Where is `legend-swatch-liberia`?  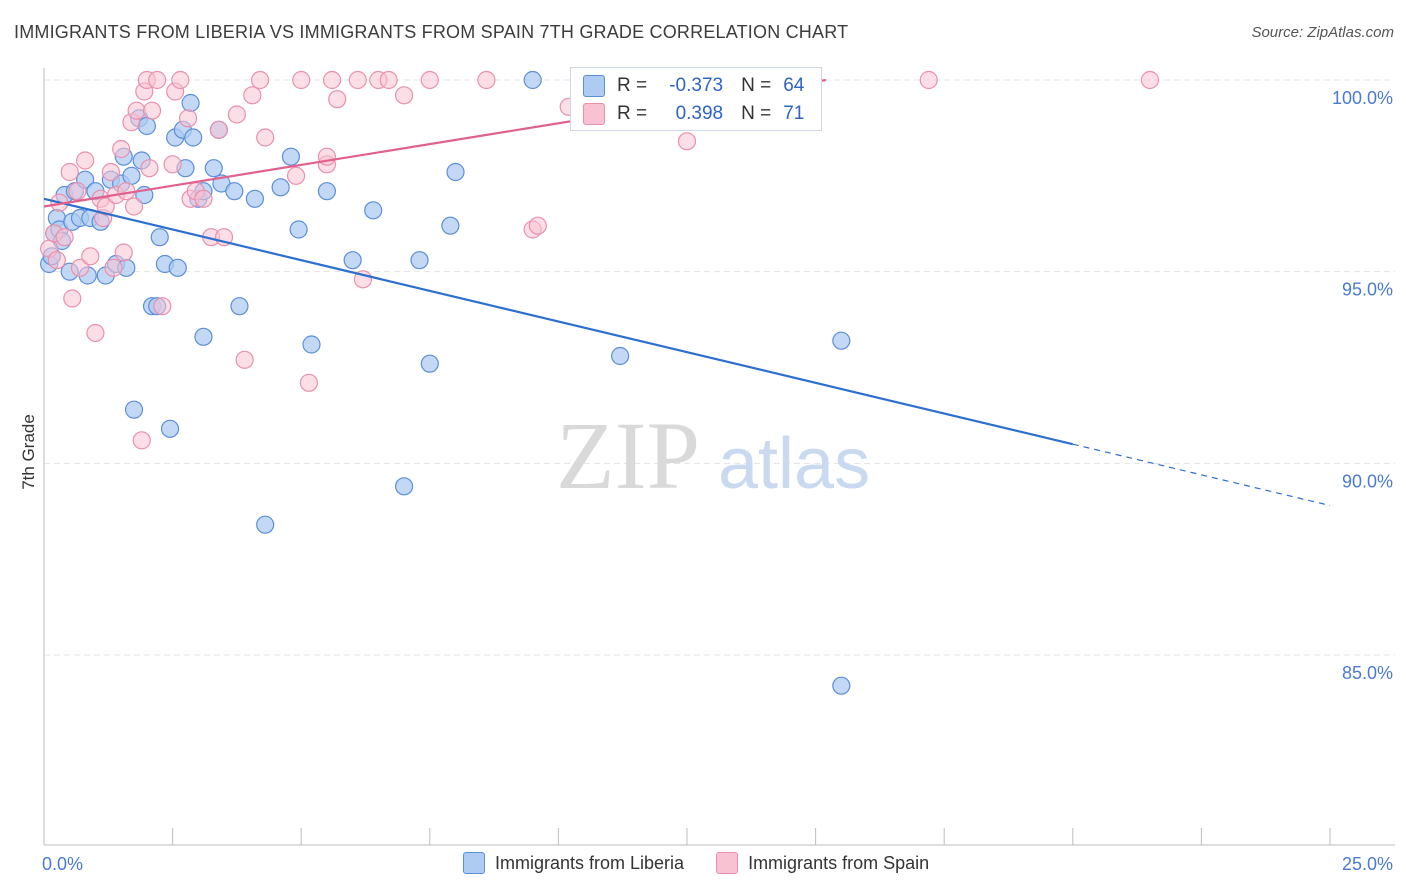 legend-swatch-liberia is located at coordinates (474, 863).